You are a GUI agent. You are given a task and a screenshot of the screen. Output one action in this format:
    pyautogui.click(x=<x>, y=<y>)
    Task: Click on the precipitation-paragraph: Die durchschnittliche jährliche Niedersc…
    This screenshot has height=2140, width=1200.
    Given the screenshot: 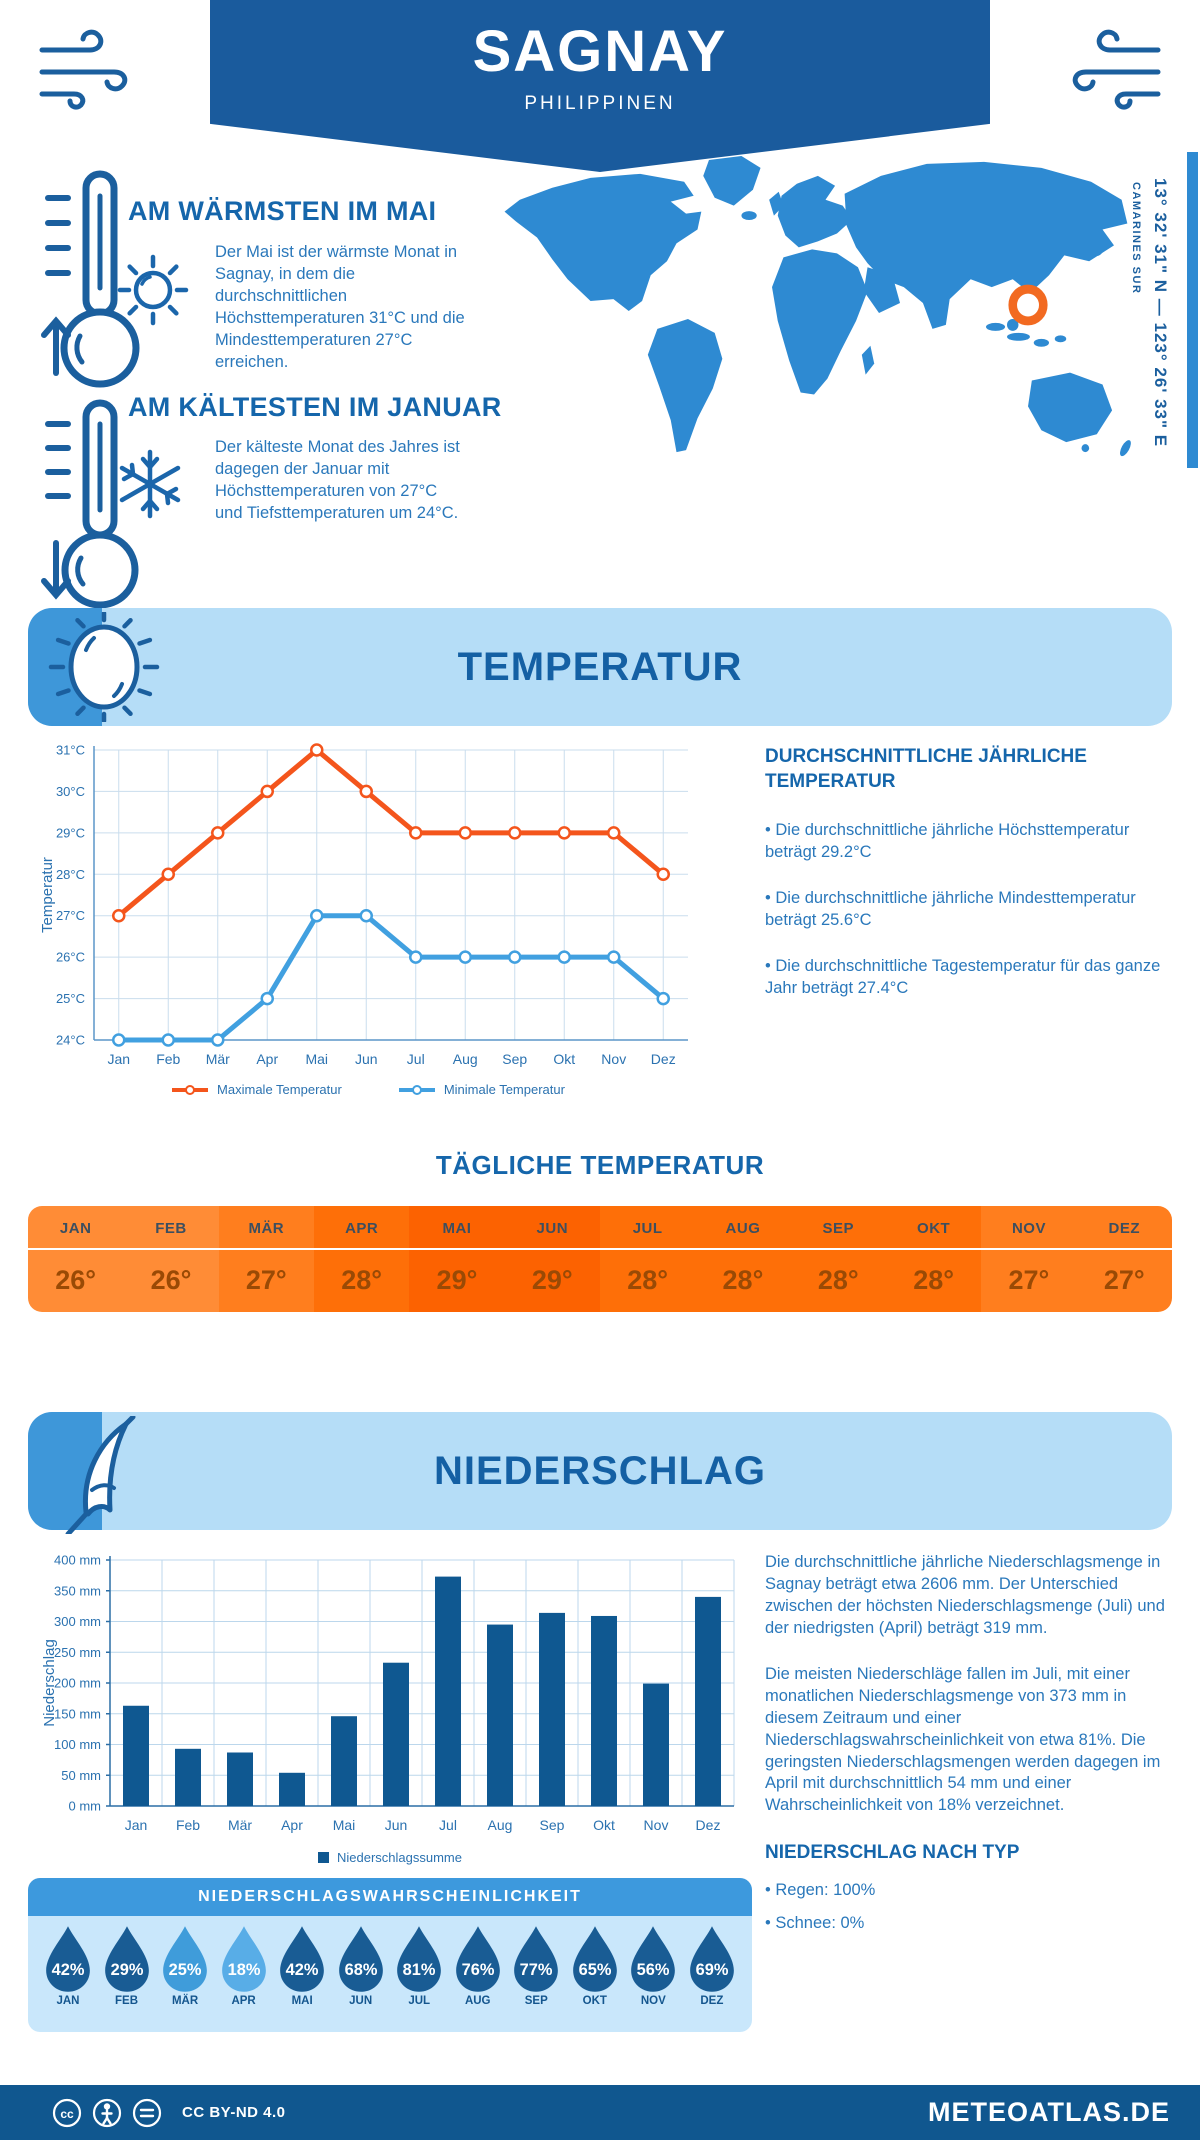 What is the action you would take?
    pyautogui.click(x=965, y=1595)
    